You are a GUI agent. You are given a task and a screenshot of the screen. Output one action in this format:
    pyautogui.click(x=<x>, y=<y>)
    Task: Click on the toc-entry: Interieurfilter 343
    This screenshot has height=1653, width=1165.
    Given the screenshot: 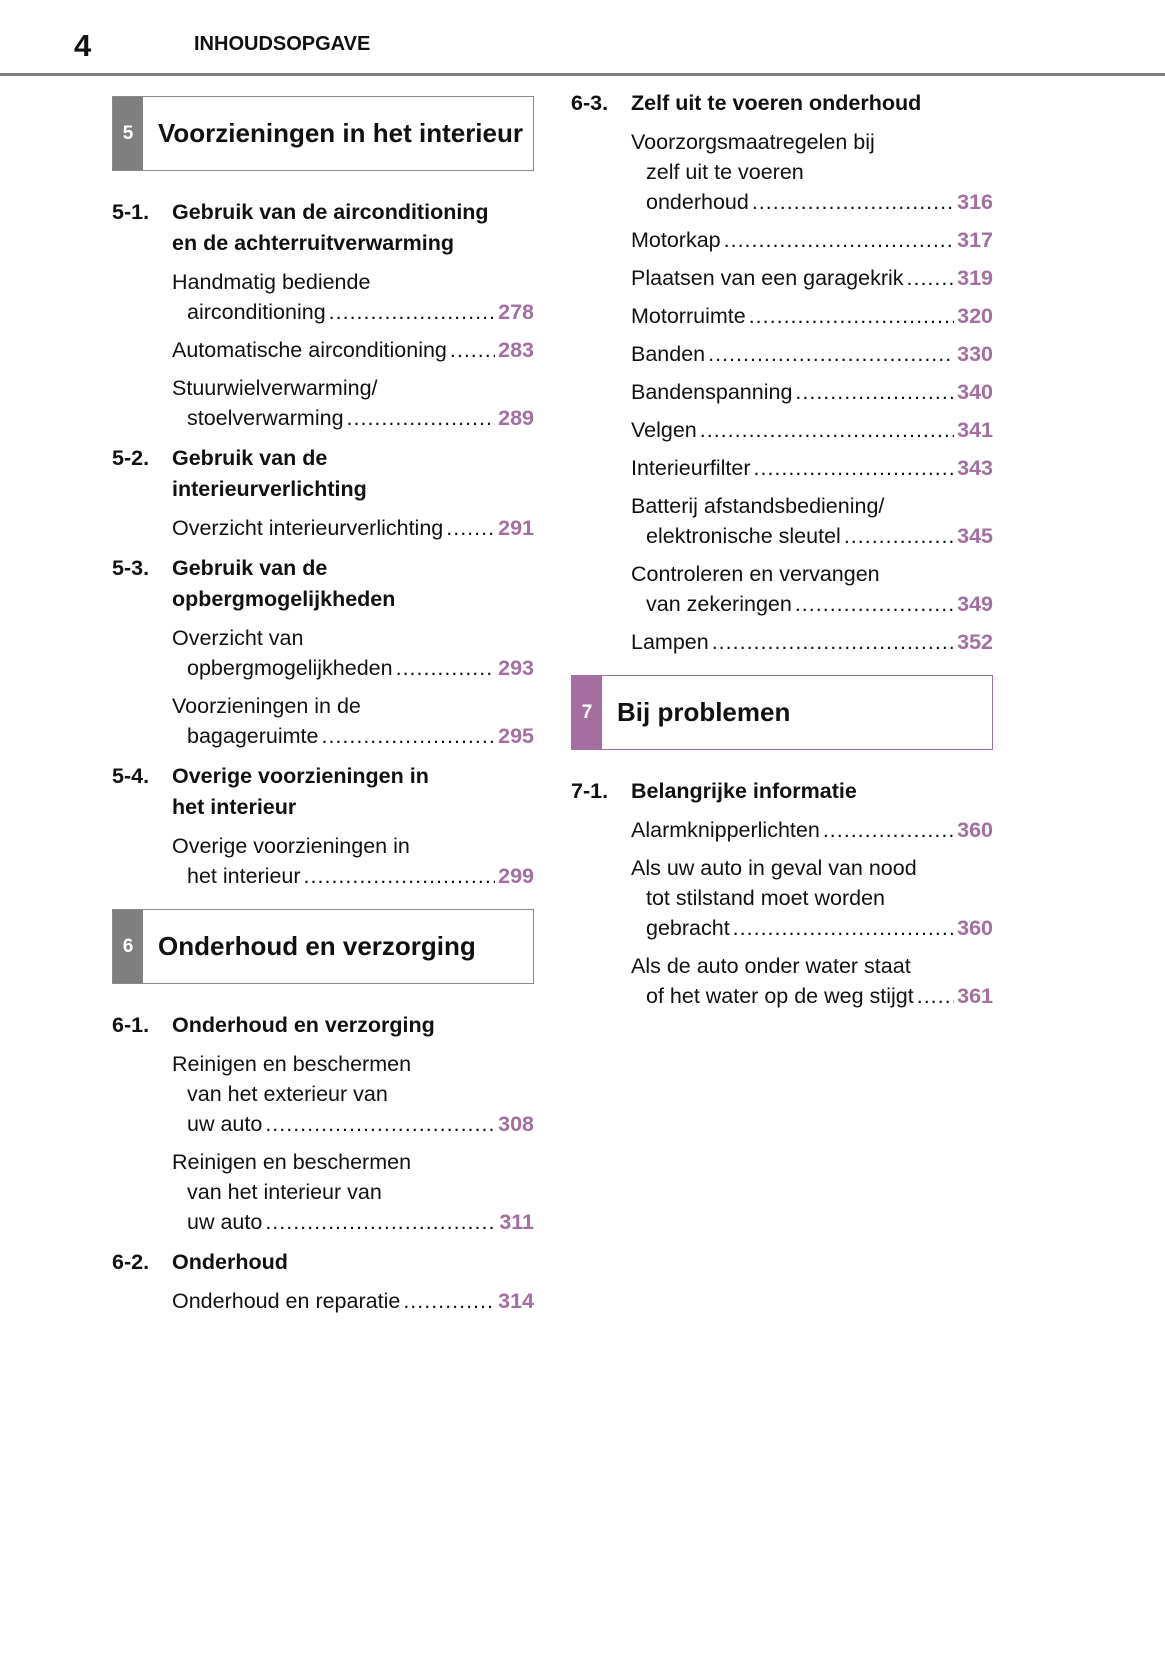 What is the action you would take?
    pyautogui.click(x=812, y=468)
    